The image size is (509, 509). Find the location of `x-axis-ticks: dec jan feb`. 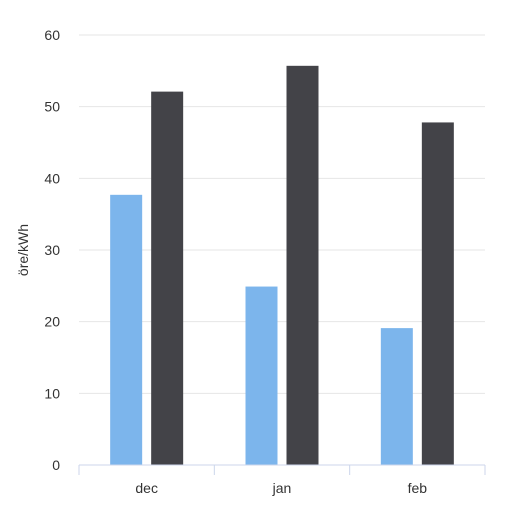

x-axis-ticks: dec jan feb is located at coordinates (281, 488).